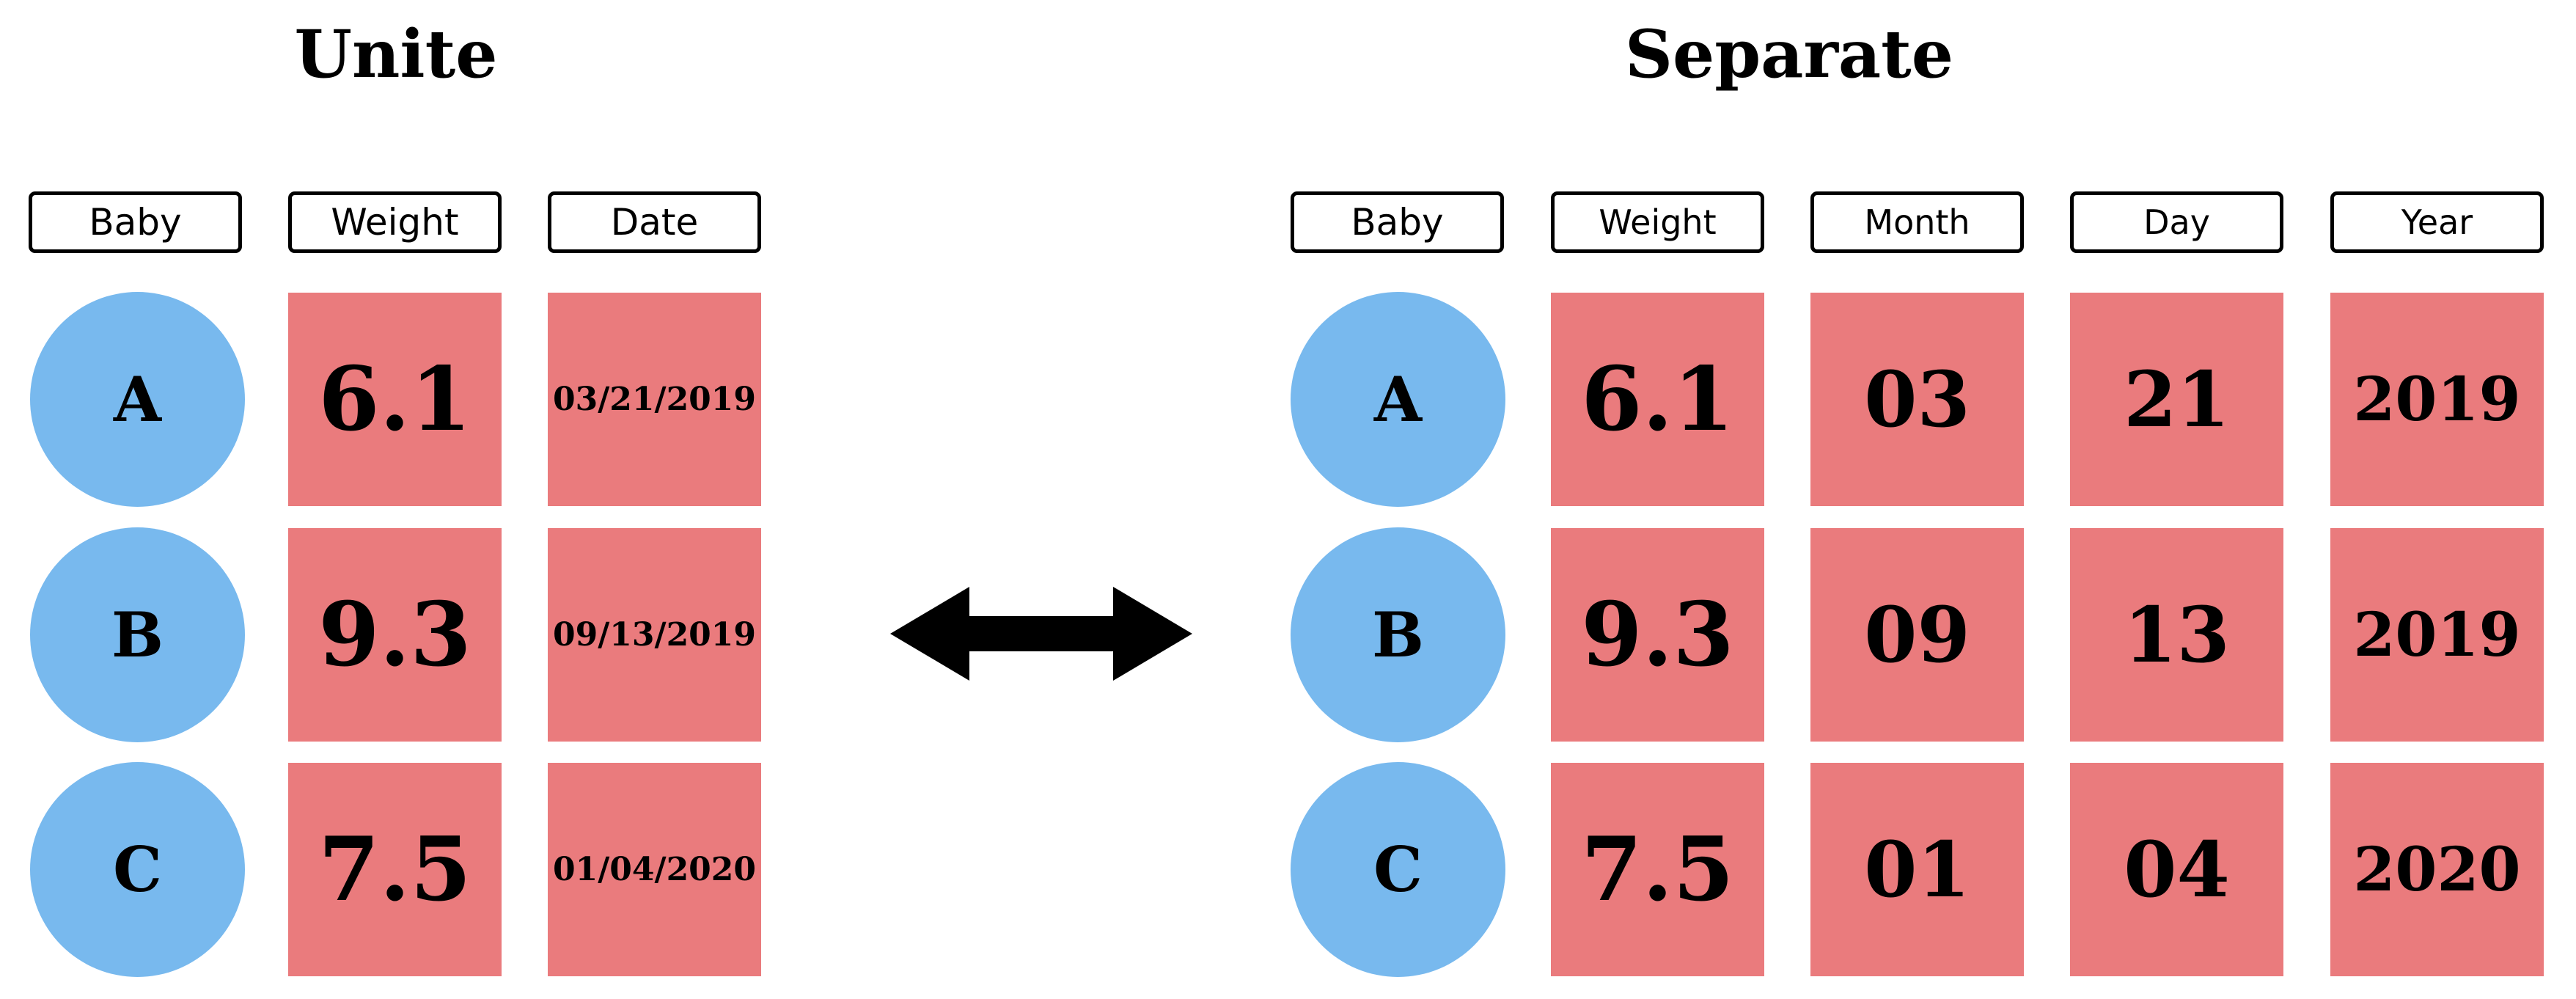 This screenshot has width=2576, height=999. What do you see at coordinates (395, 635) in the screenshot?
I see `unite-weight-cell: 9.3` at bounding box center [395, 635].